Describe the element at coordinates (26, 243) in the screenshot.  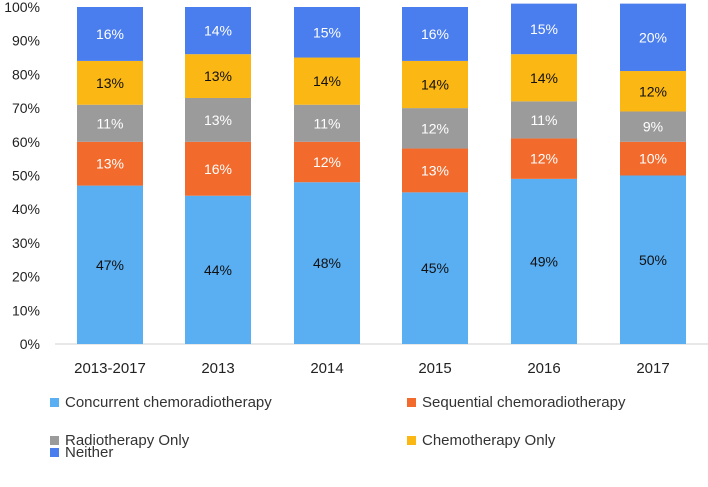
I see `y-tick-label: 30%` at that location.